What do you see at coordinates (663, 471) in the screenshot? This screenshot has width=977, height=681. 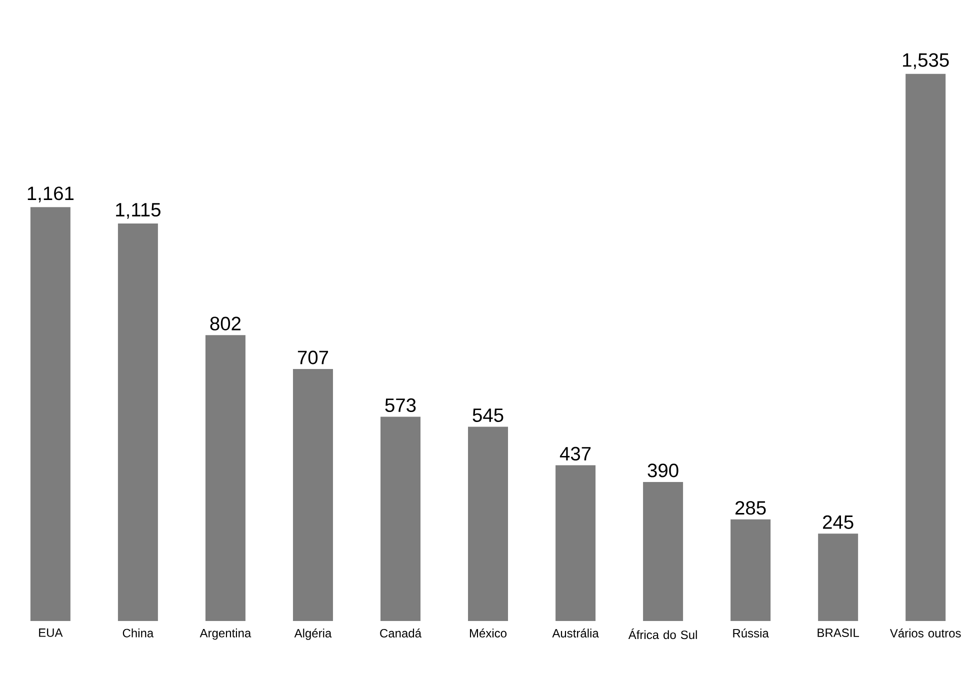 I see `data-label: 390` at bounding box center [663, 471].